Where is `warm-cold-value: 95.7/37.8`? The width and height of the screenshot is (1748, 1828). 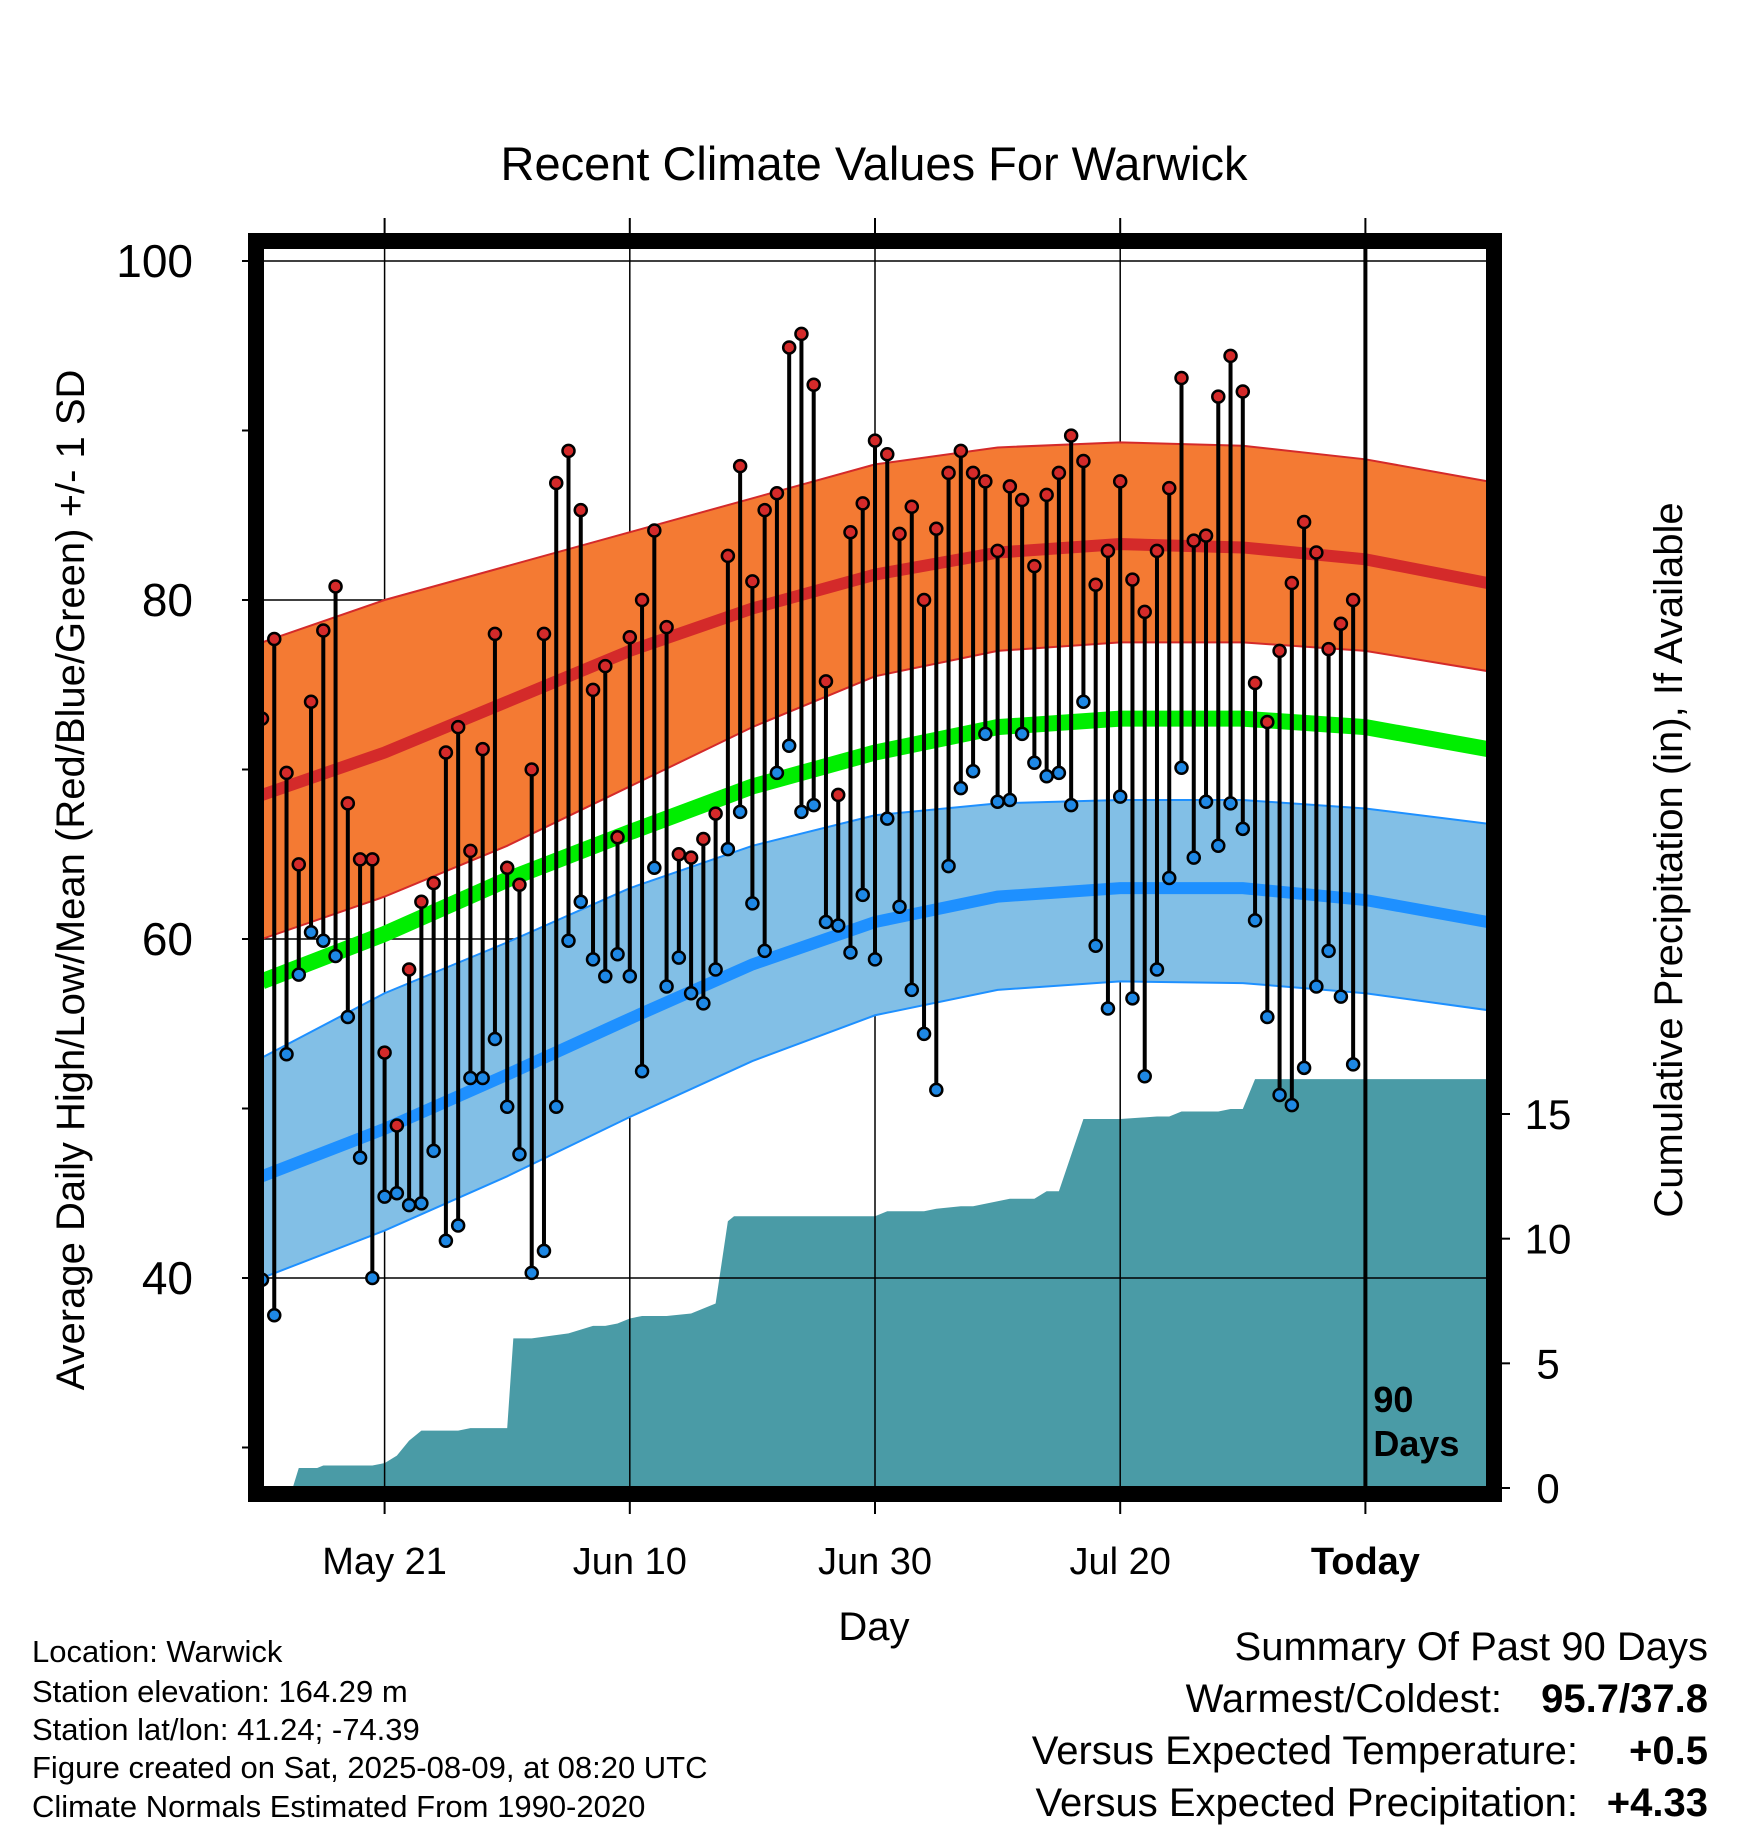 warm-cold-value: 95.7/37.8 is located at coordinates (1624, 1699).